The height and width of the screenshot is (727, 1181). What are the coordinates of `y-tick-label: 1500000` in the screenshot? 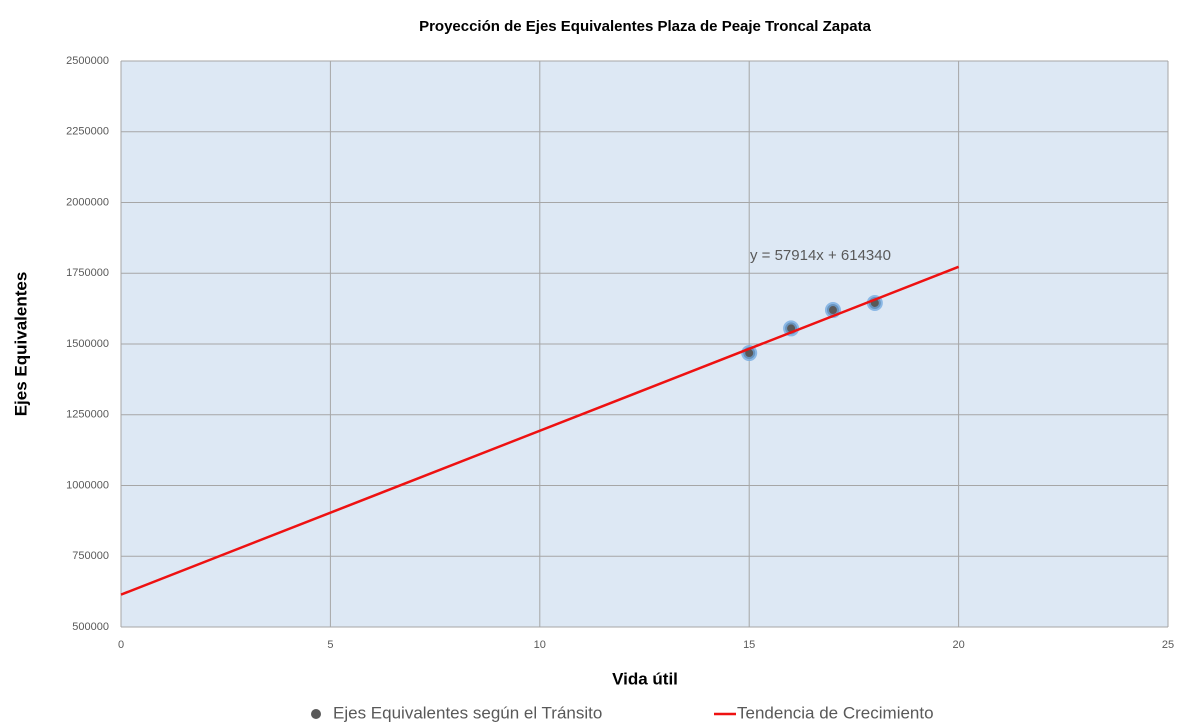 It's located at (87, 344).